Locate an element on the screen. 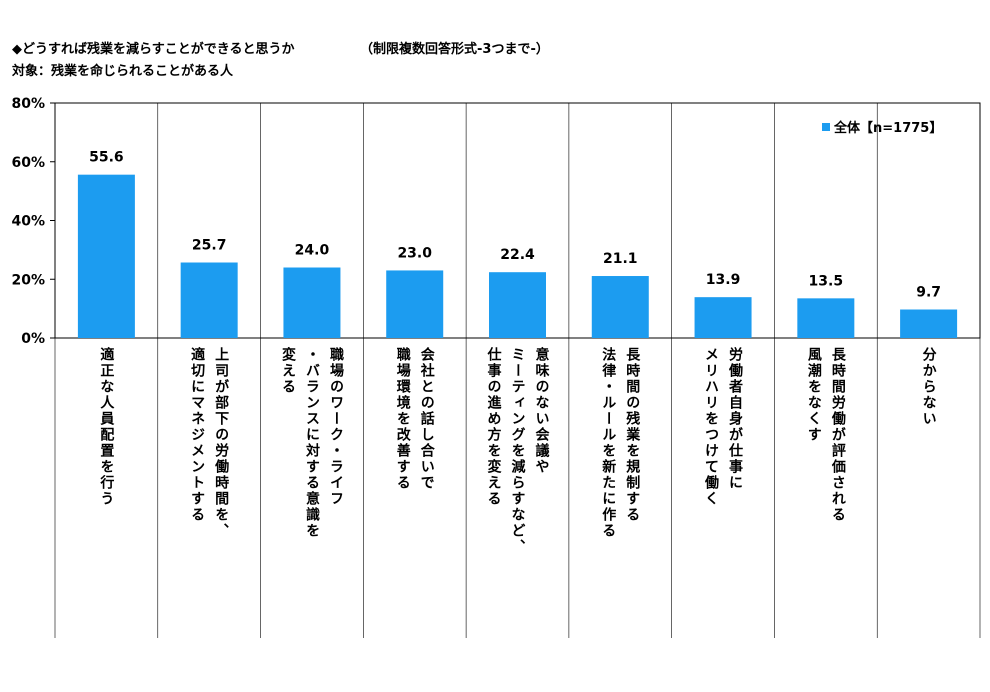  y-tick-label: 0% is located at coordinates (33, 339).